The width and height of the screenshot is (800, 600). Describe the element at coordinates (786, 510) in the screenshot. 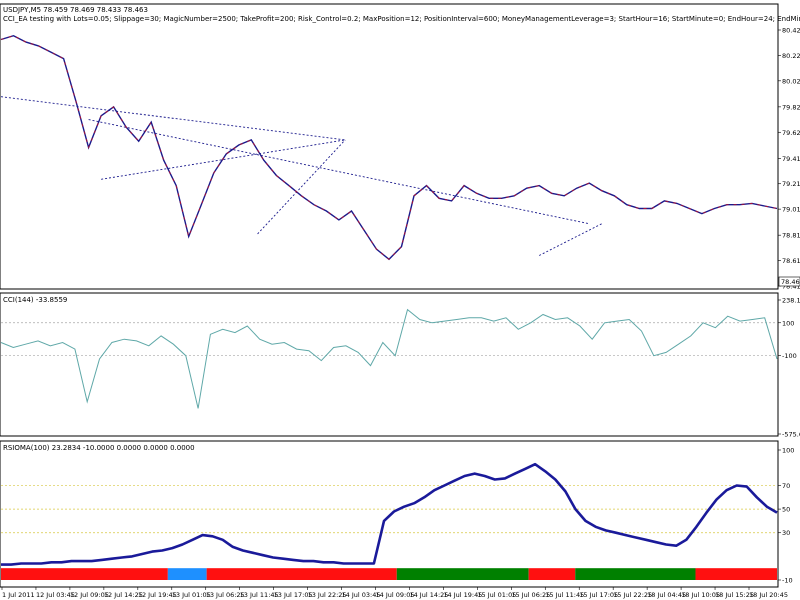

I see `rsioma-axis-tick-label: 50` at that location.